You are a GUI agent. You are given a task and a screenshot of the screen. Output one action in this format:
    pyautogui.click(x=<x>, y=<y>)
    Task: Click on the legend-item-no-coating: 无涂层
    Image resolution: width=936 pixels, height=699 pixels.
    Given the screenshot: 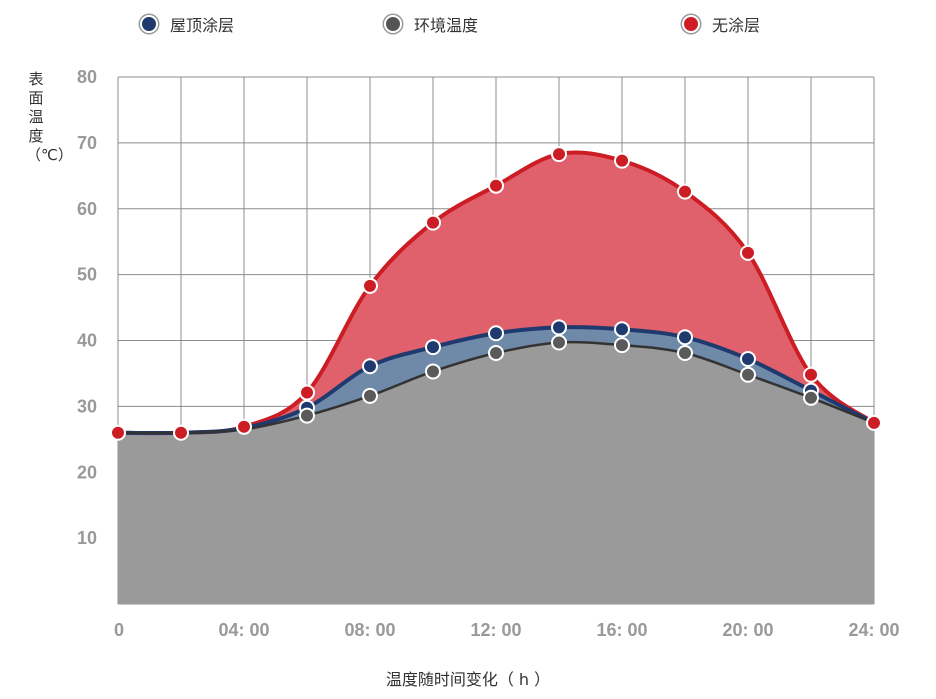 What is the action you would take?
    pyautogui.click(x=721, y=24)
    